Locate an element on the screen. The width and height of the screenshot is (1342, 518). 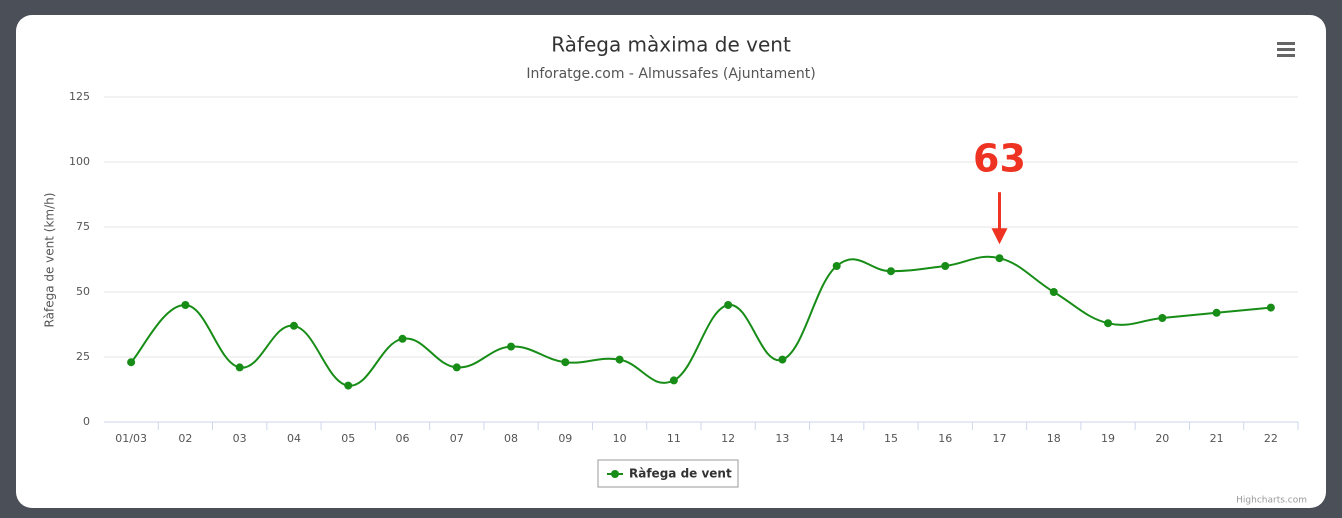
x-tick-label: 09 is located at coordinates (565, 438).